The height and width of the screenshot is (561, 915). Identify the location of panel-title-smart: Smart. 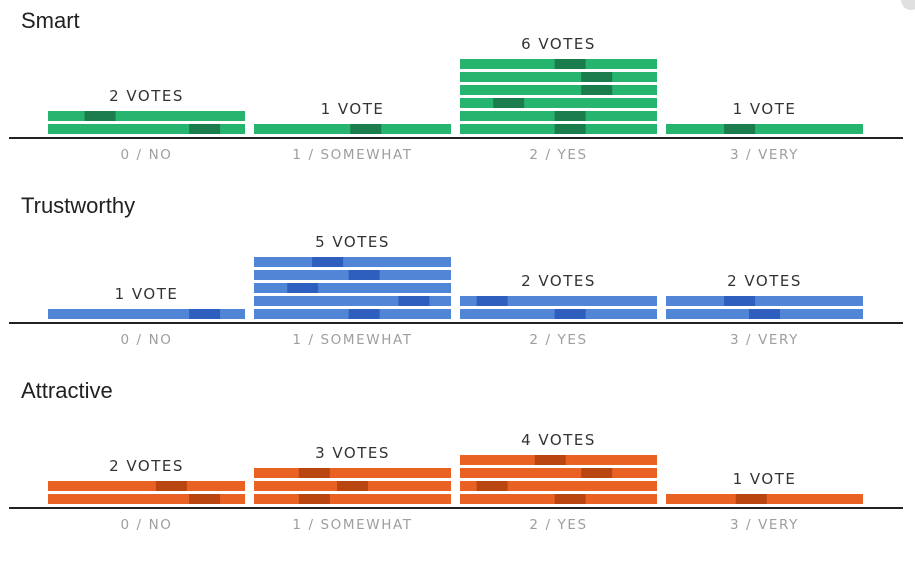
(50, 20).